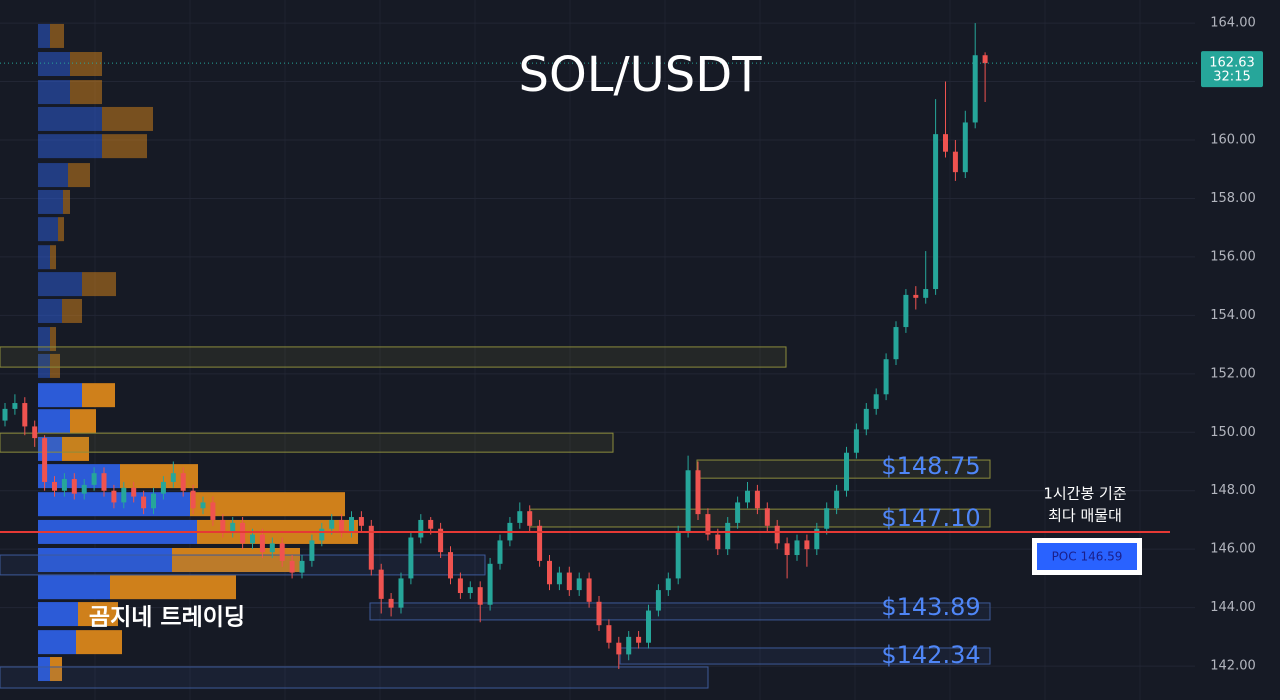 The width and height of the screenshot is (1280, 700). I want to click on price-tag-countdown: 32:15, so click(1231, 77).